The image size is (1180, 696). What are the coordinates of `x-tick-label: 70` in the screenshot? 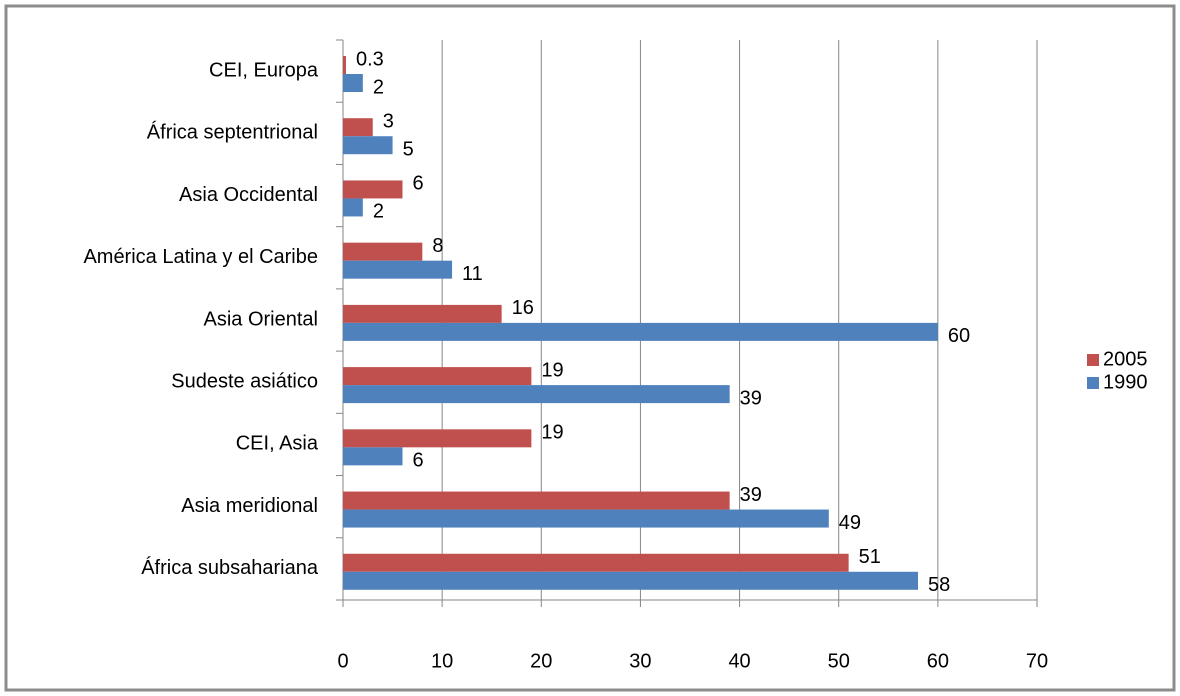 It's located at (1037, 661).